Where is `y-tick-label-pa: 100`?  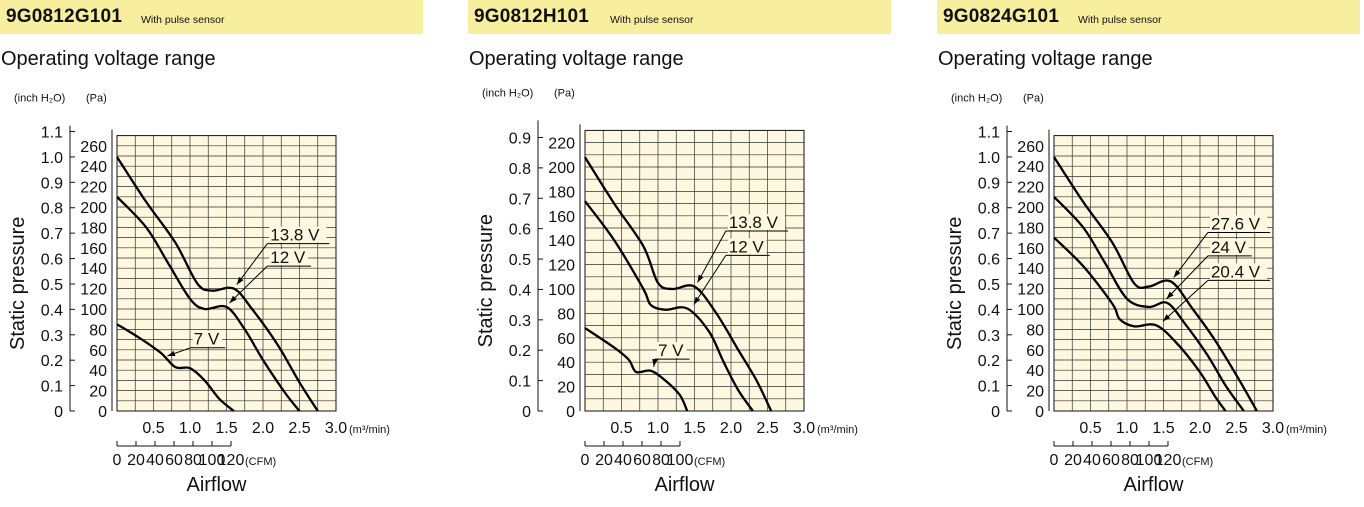 y-tick-label-pa: 100 is located at coordinates (1030, 310).